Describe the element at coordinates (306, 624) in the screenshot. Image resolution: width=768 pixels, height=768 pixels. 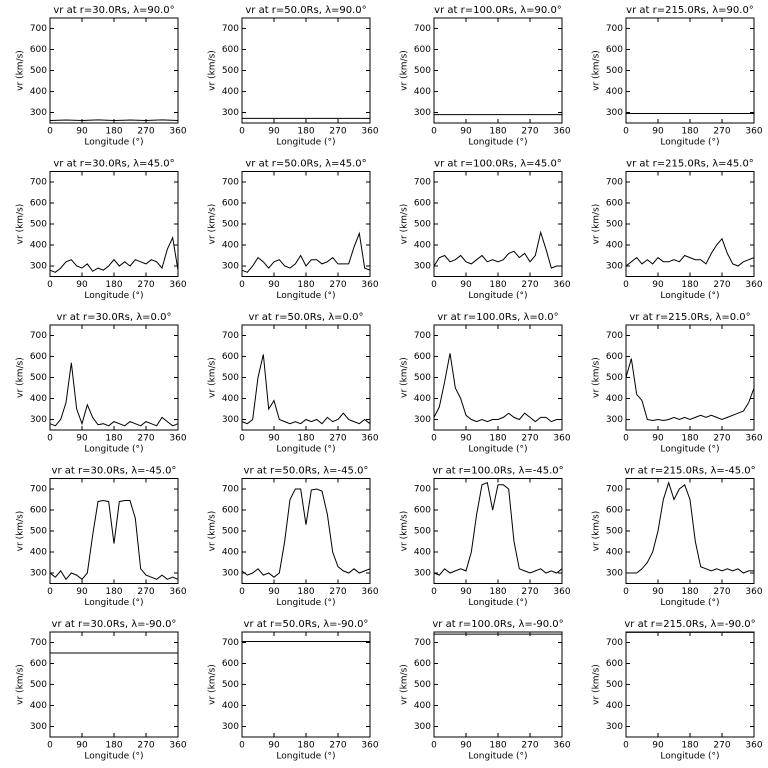
I see `chart-title: vr at r=50.0Rs, λ=-90.0°` at that location.